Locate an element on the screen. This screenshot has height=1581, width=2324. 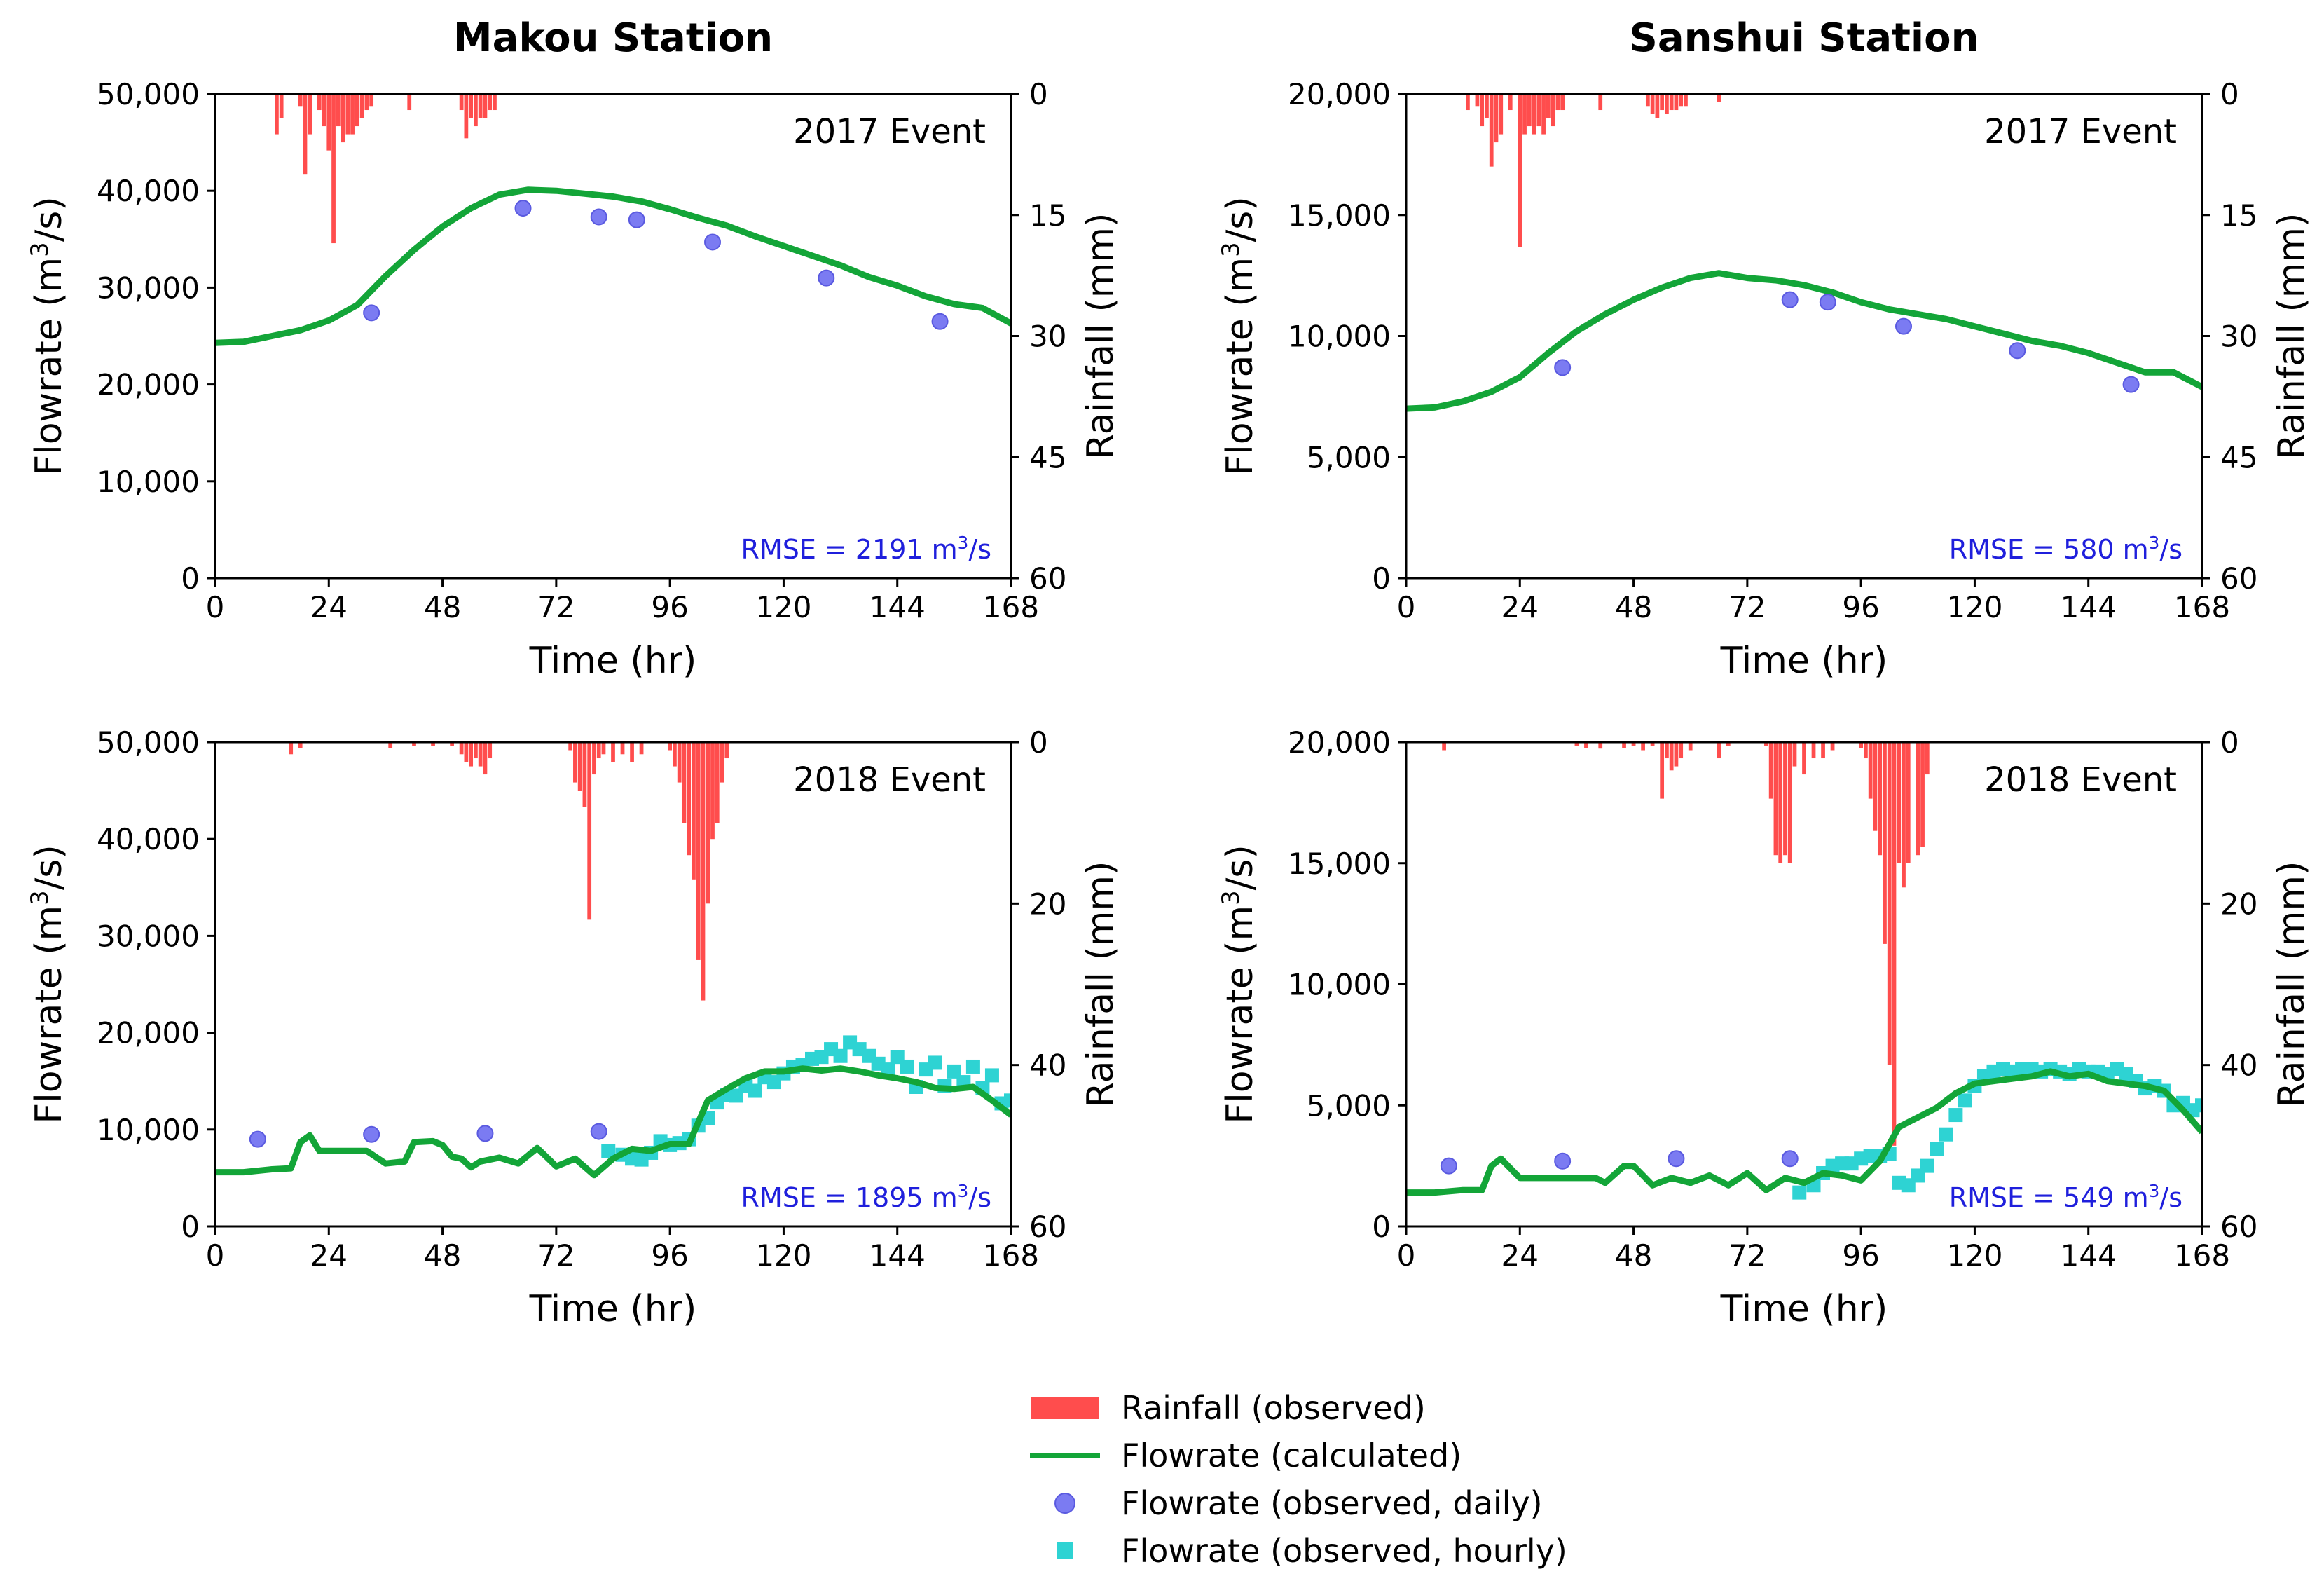
legend-item-flow-hourly: Flowrate (observed, hourly) is located at coordinates (1298, 1551).